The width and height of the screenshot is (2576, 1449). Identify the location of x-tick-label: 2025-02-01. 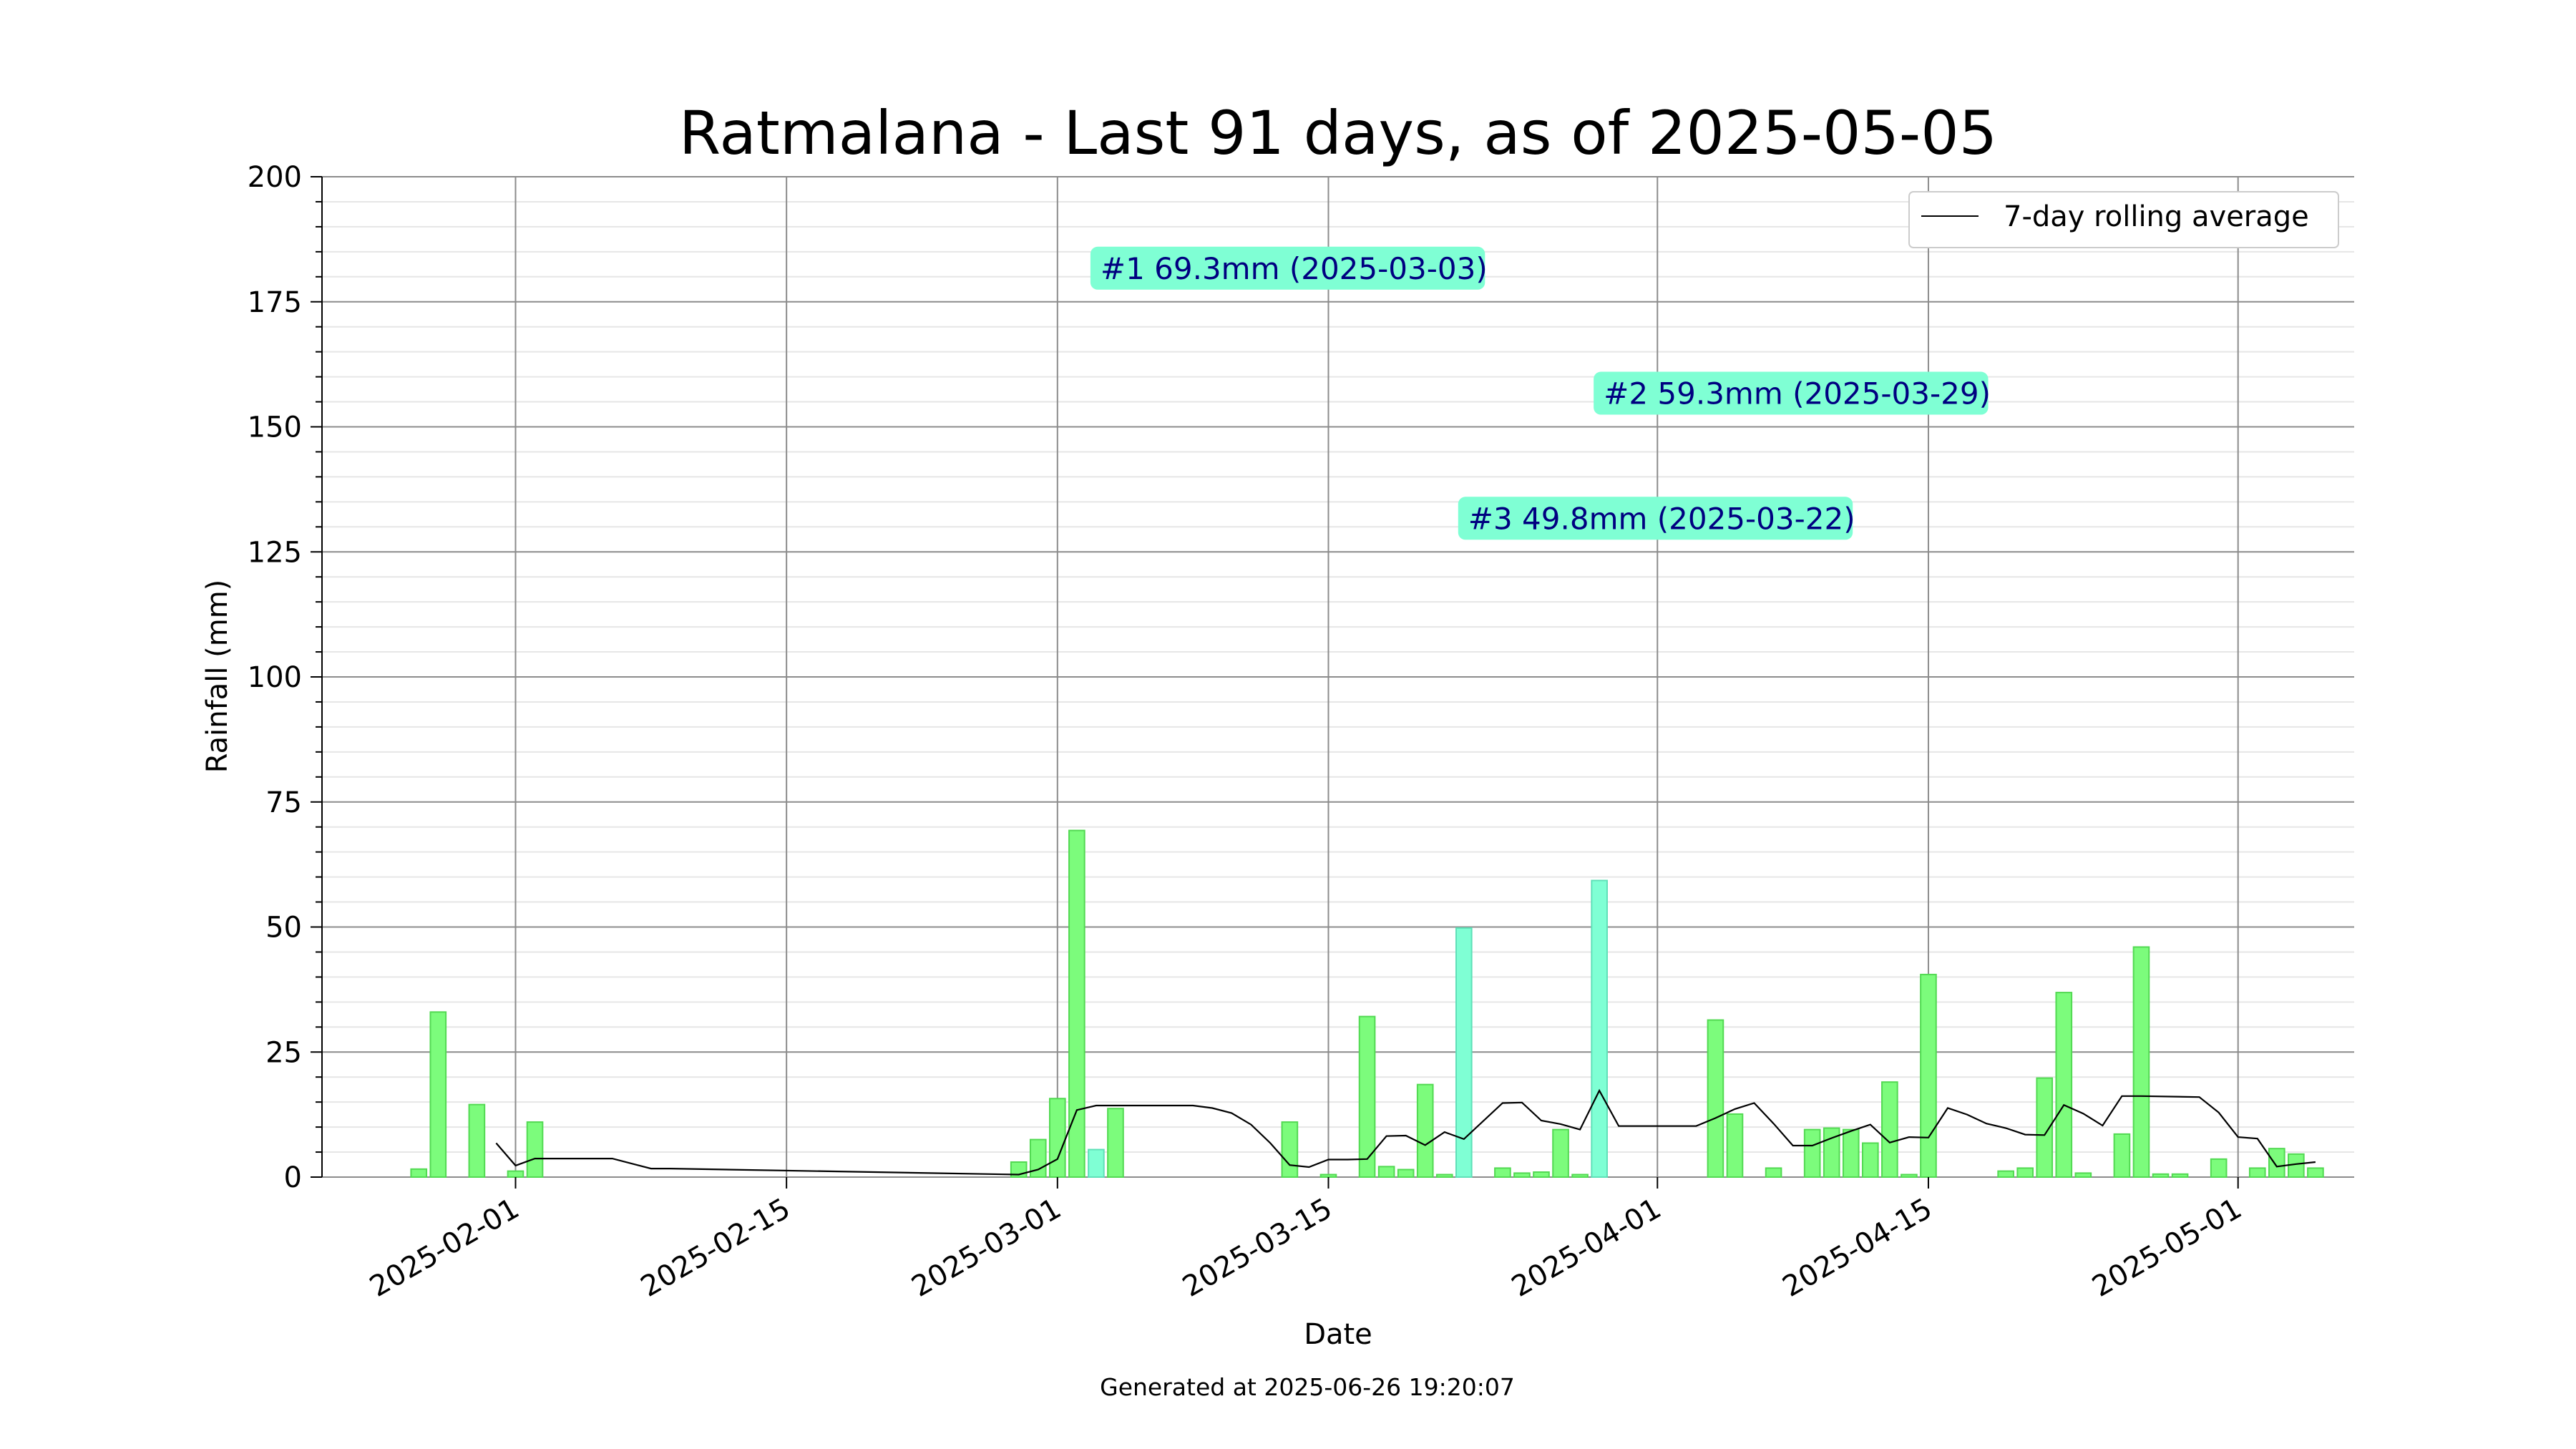
(444, 1248).